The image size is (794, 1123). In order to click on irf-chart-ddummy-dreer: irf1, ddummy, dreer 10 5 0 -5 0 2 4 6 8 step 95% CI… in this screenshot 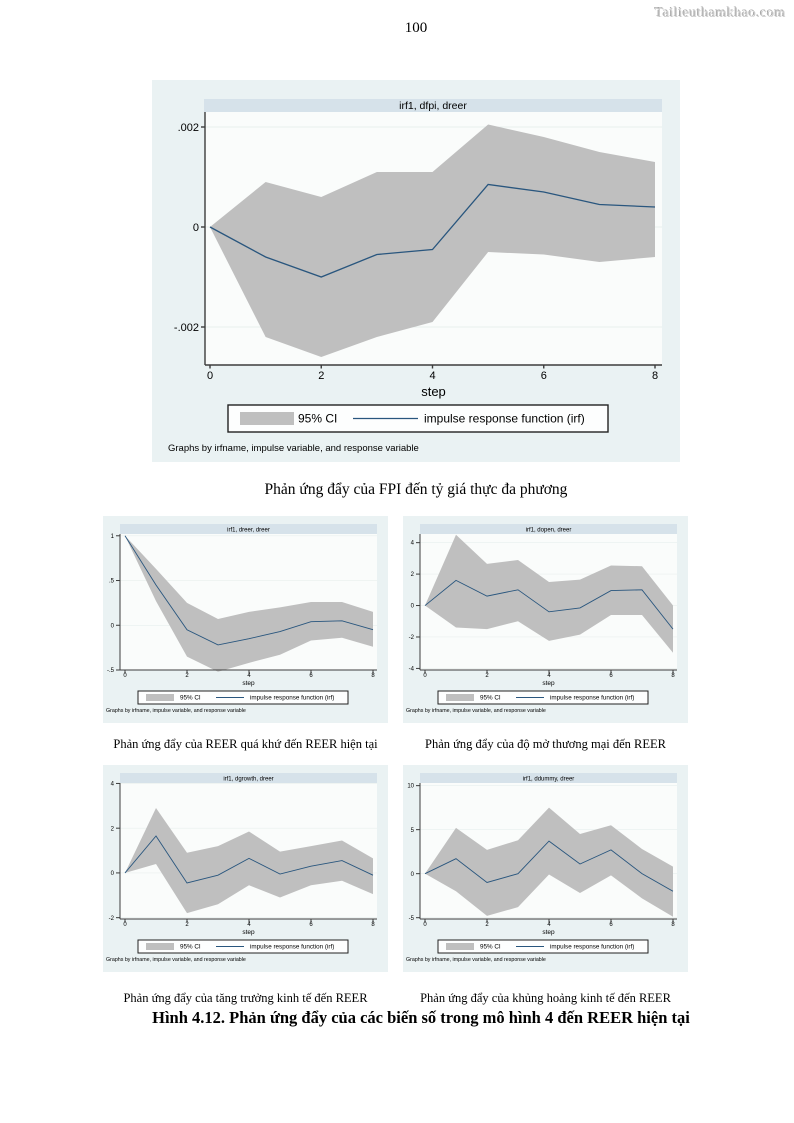, I will do `click(545, 868)`.